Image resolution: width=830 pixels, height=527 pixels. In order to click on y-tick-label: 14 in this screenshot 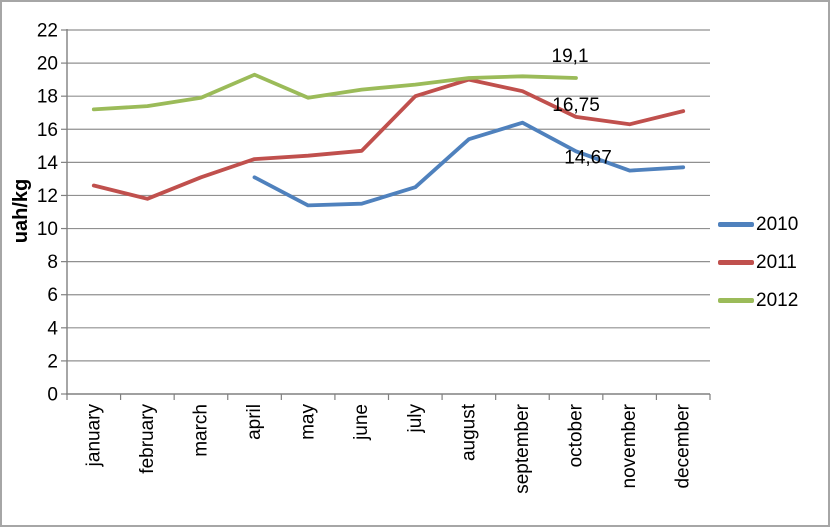, I will do `click(48, 163)`.